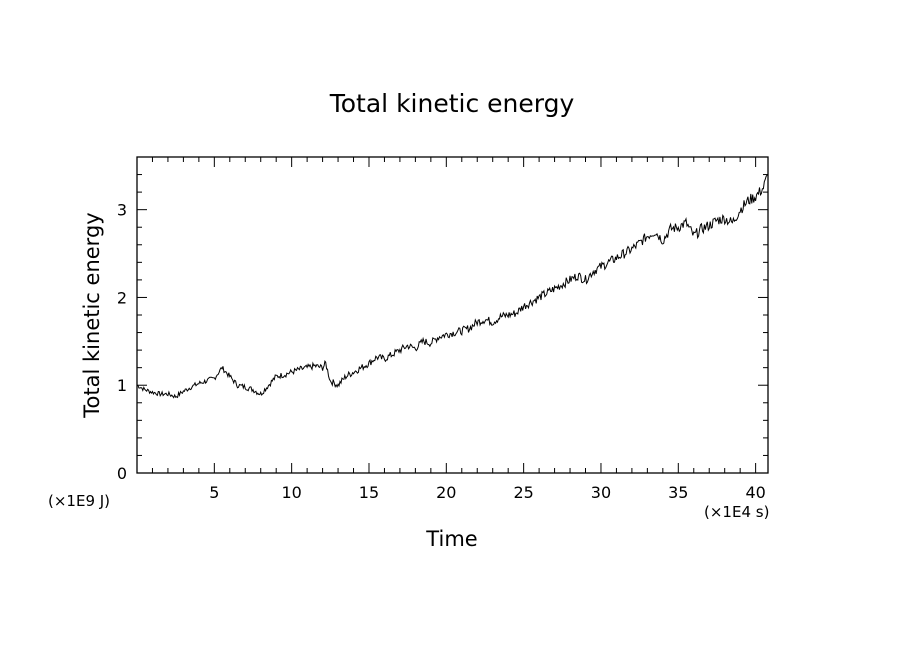  What do you see at coordinates (678, 492) in the screenshot?
I see `x-tick-label: 35` at bounding box center [678, 492].